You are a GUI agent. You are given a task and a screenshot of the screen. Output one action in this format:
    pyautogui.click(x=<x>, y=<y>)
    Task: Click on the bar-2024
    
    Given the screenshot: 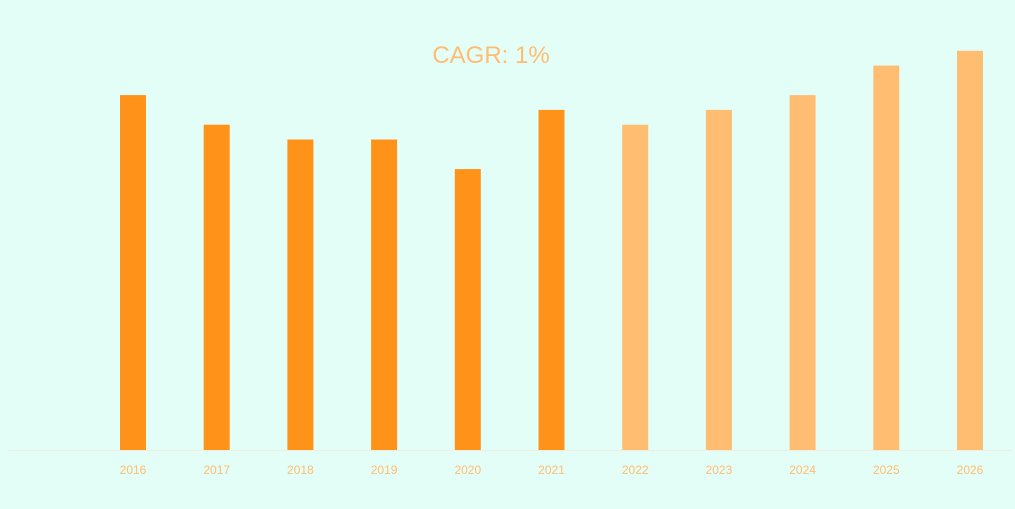 What is the action you would take?
    pyautogui.click(x=802, y=272)
    